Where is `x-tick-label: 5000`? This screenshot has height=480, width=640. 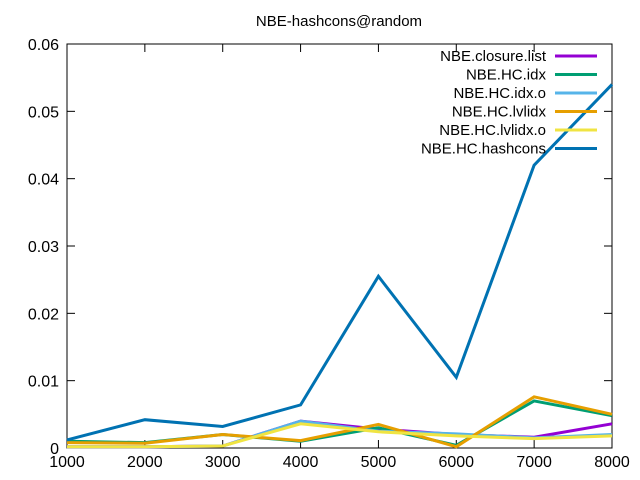
x-tick-label: 5000 is located at coordinates (379, 462).